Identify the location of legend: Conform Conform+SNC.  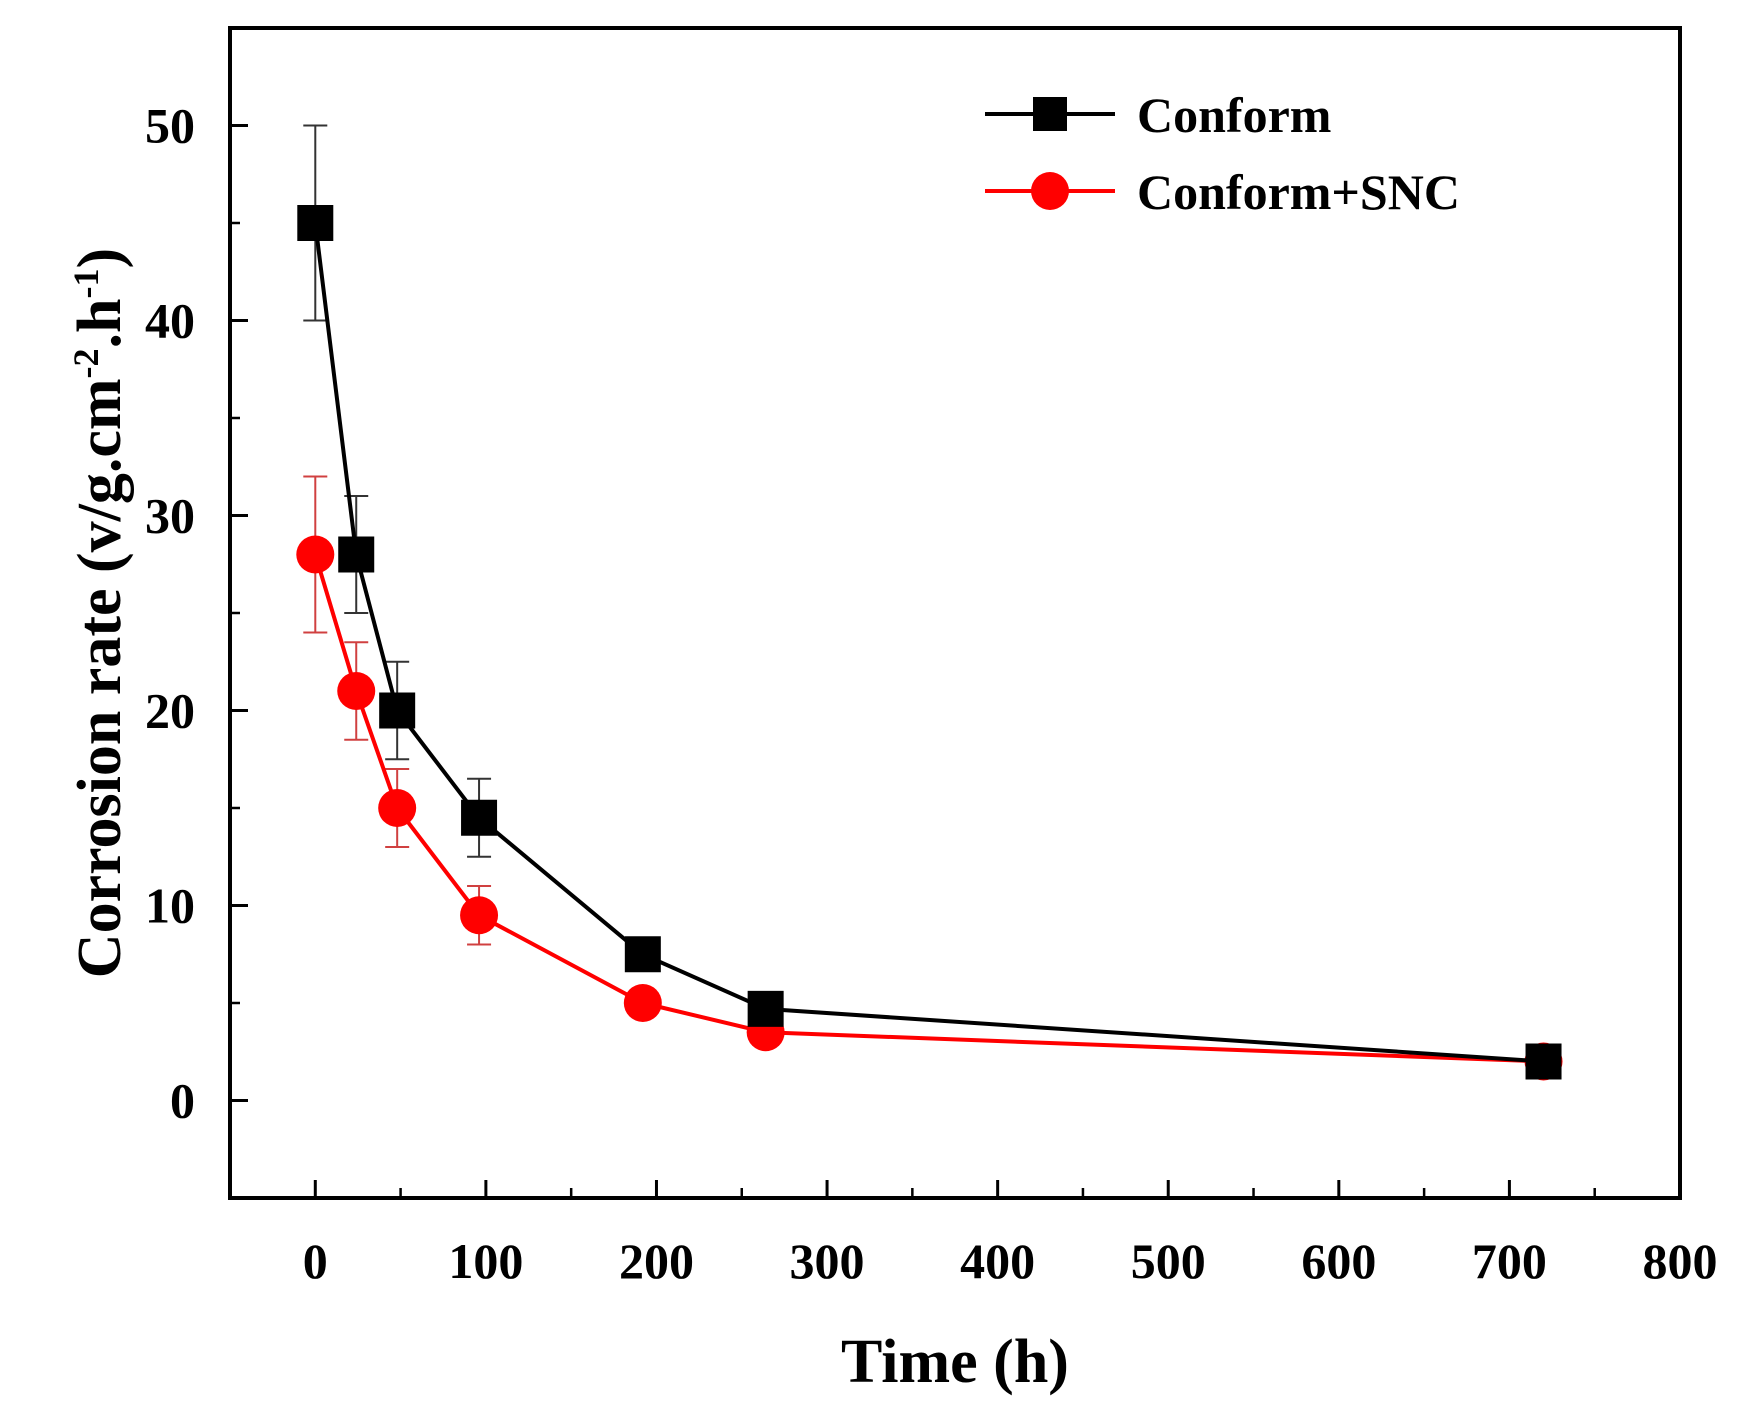
(1222, 153).